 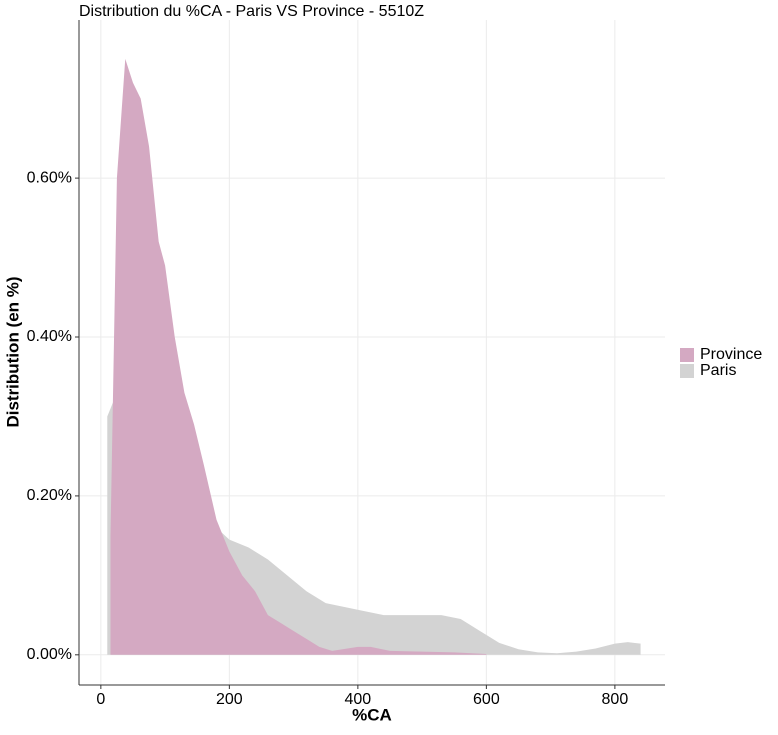 I want to click on x-tick-label: 0, so click(x=100, y=699).